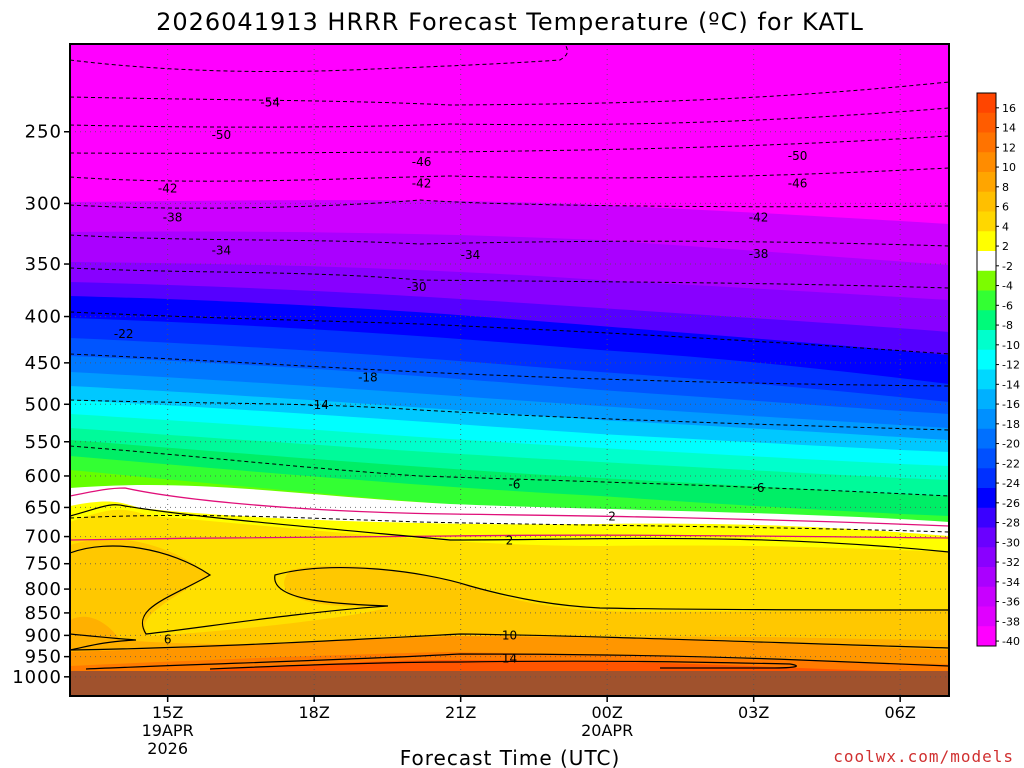 This screenshot has width=1024, height=768. What do you see at coordinates (1011, 463) in the screenshot?
I see `colorbar-level-label: -22` at bounding box center [1011, 463].